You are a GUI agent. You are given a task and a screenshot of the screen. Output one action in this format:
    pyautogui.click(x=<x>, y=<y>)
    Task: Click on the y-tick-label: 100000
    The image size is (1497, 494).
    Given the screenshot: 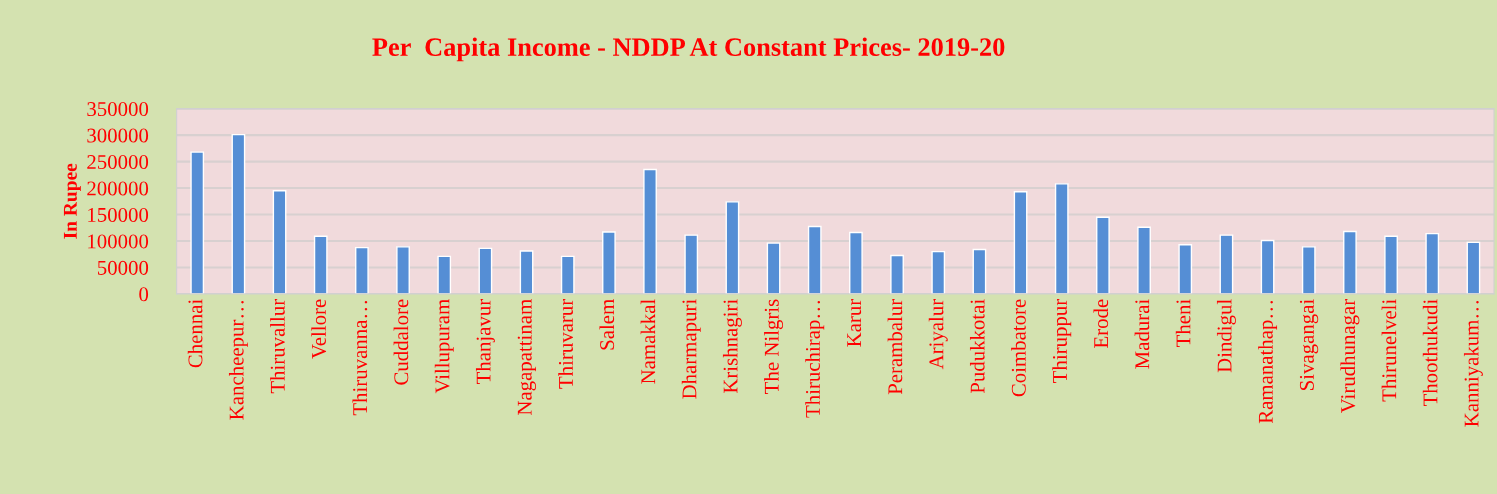 What is the action you would take?
    pyautogui.click(x=118, y=241)
    